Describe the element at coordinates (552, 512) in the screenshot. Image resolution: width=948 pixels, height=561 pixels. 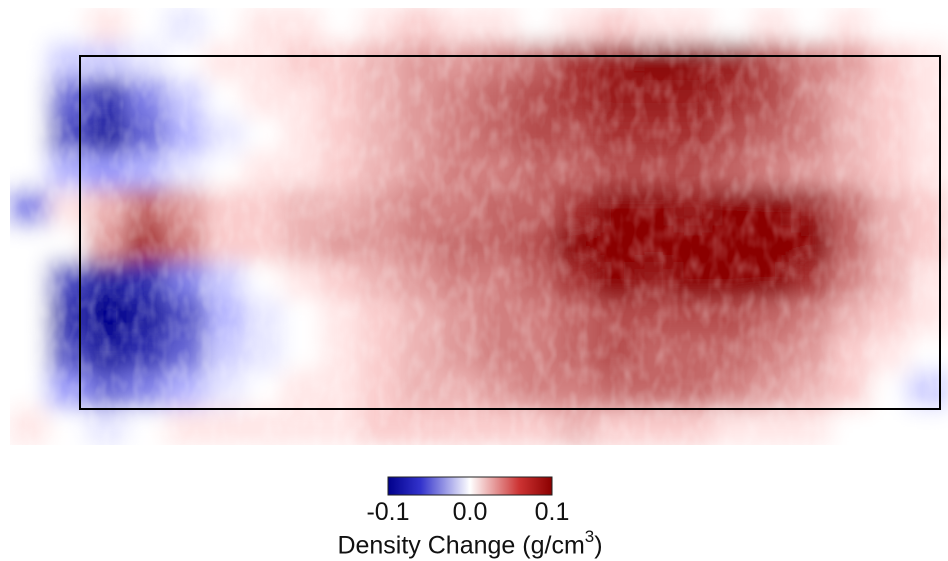
I see `colorbar-tick-label: 0.1` at that location.